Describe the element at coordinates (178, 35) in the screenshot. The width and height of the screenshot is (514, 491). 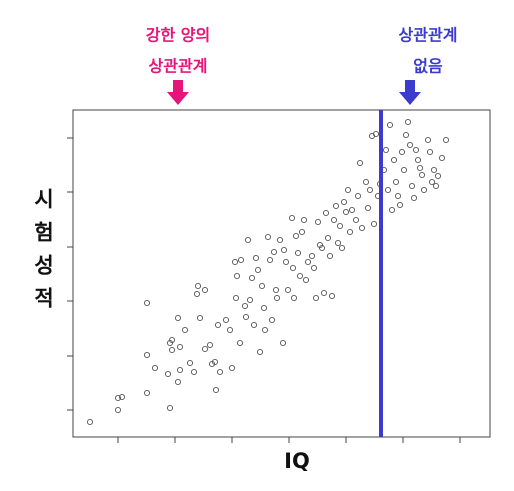
I see `annotation-text: 강한 양의` at that location.